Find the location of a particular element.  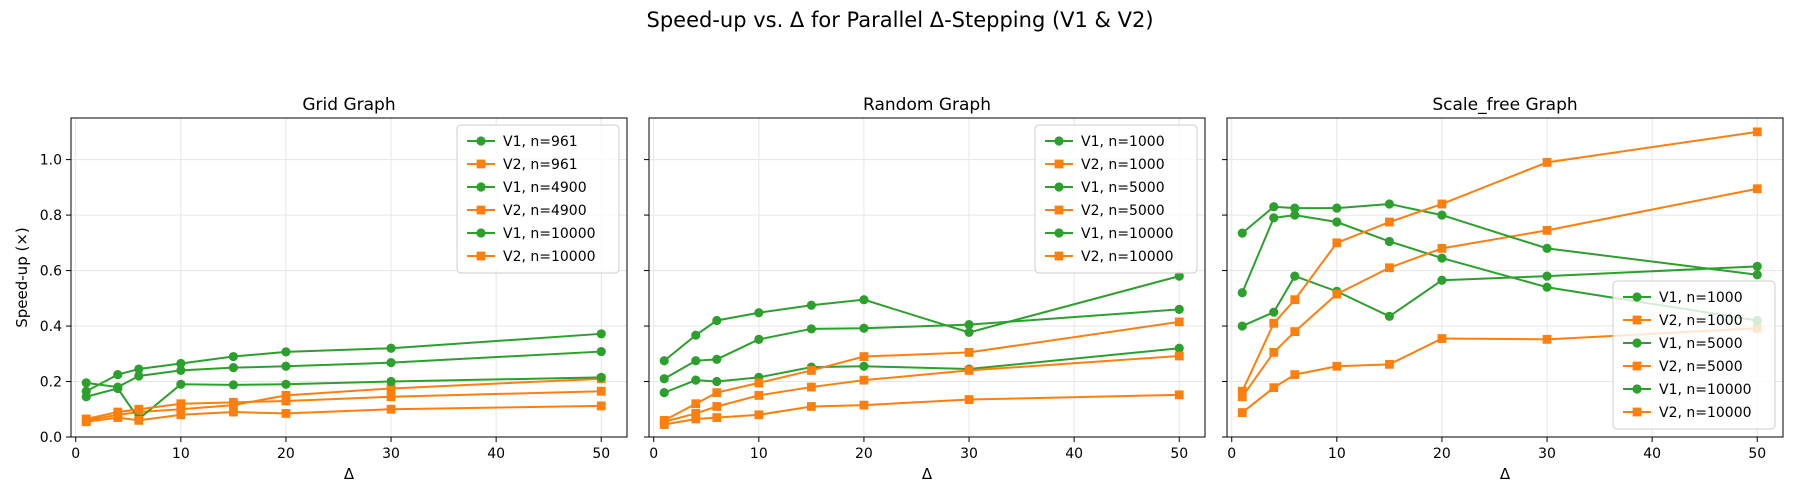

legend-item: V1, n=5000 is located at coordinates (1683, 344).